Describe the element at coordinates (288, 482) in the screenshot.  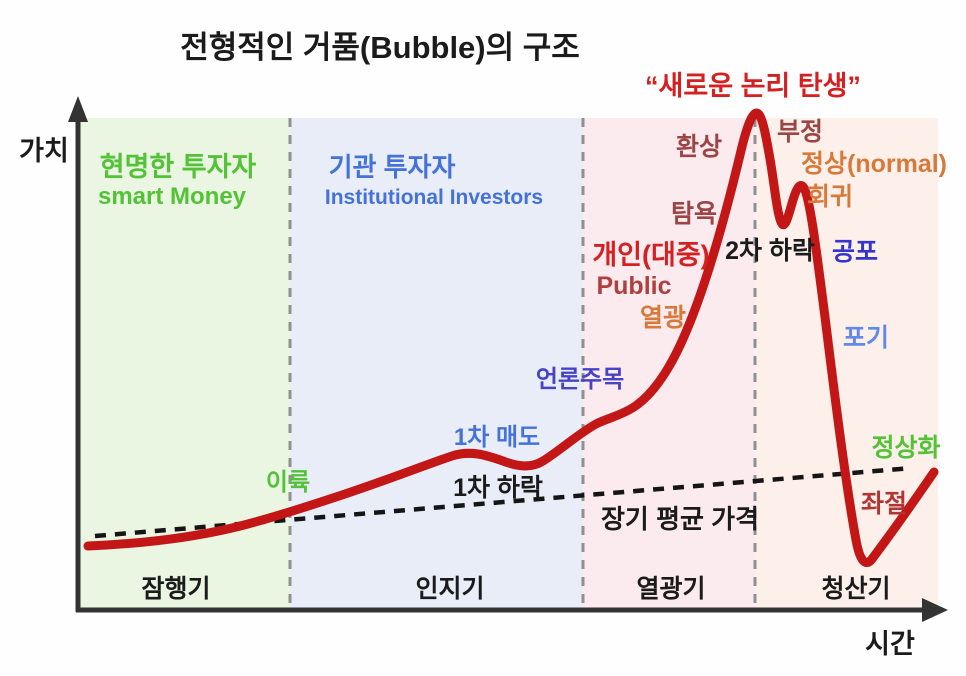
I see `label-take-off: 이륙` at that location.